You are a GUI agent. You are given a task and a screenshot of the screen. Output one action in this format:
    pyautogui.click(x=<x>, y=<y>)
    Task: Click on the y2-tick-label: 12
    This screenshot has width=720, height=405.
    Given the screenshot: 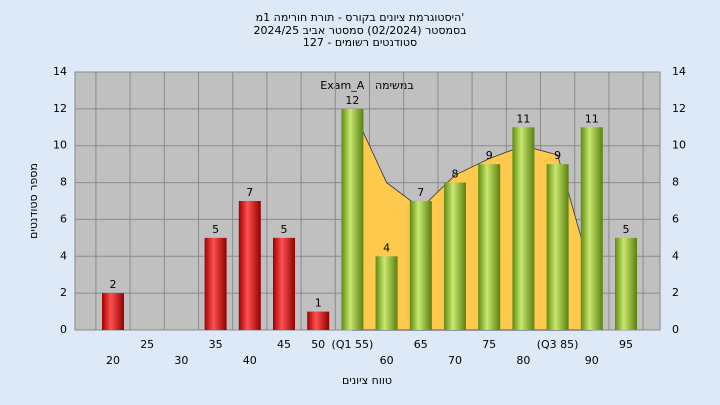 What is the action you would take?
    pyautogui.click(x=679, y=108)
    